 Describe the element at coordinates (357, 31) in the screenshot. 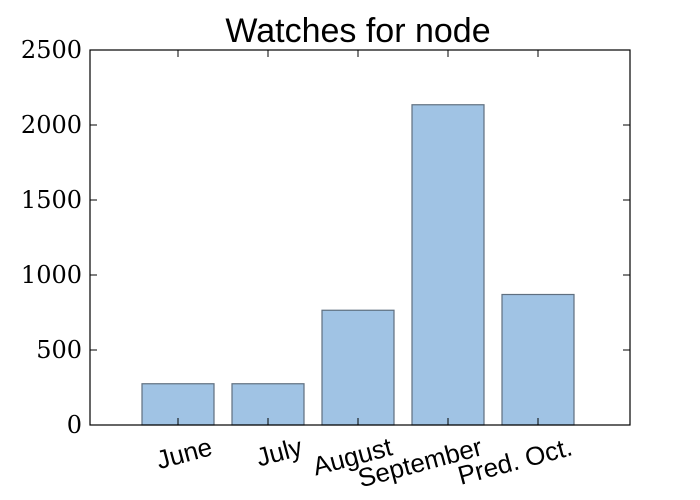

I see `chart-title: Watches for node` at that location.